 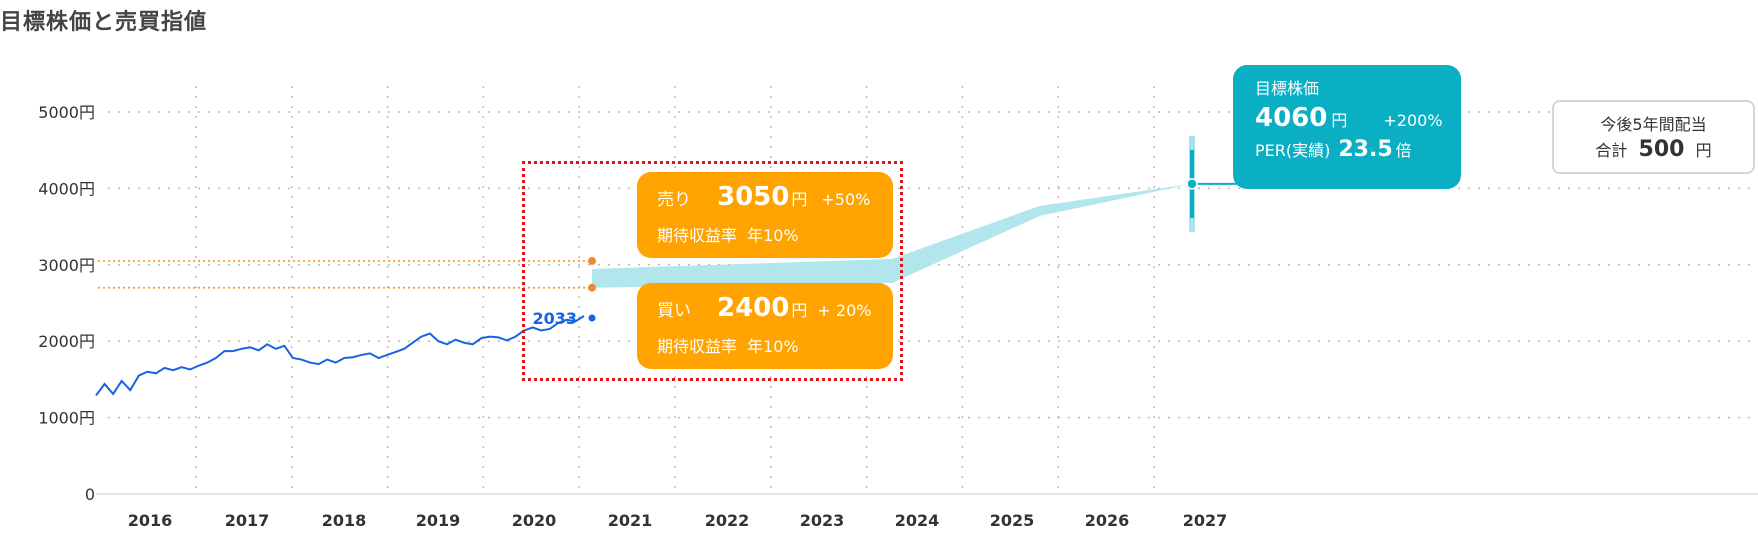 What do you see at coordinates (1192, 184) in the screenshot?
I see `target-dot` at bounding box center [1192, 184].